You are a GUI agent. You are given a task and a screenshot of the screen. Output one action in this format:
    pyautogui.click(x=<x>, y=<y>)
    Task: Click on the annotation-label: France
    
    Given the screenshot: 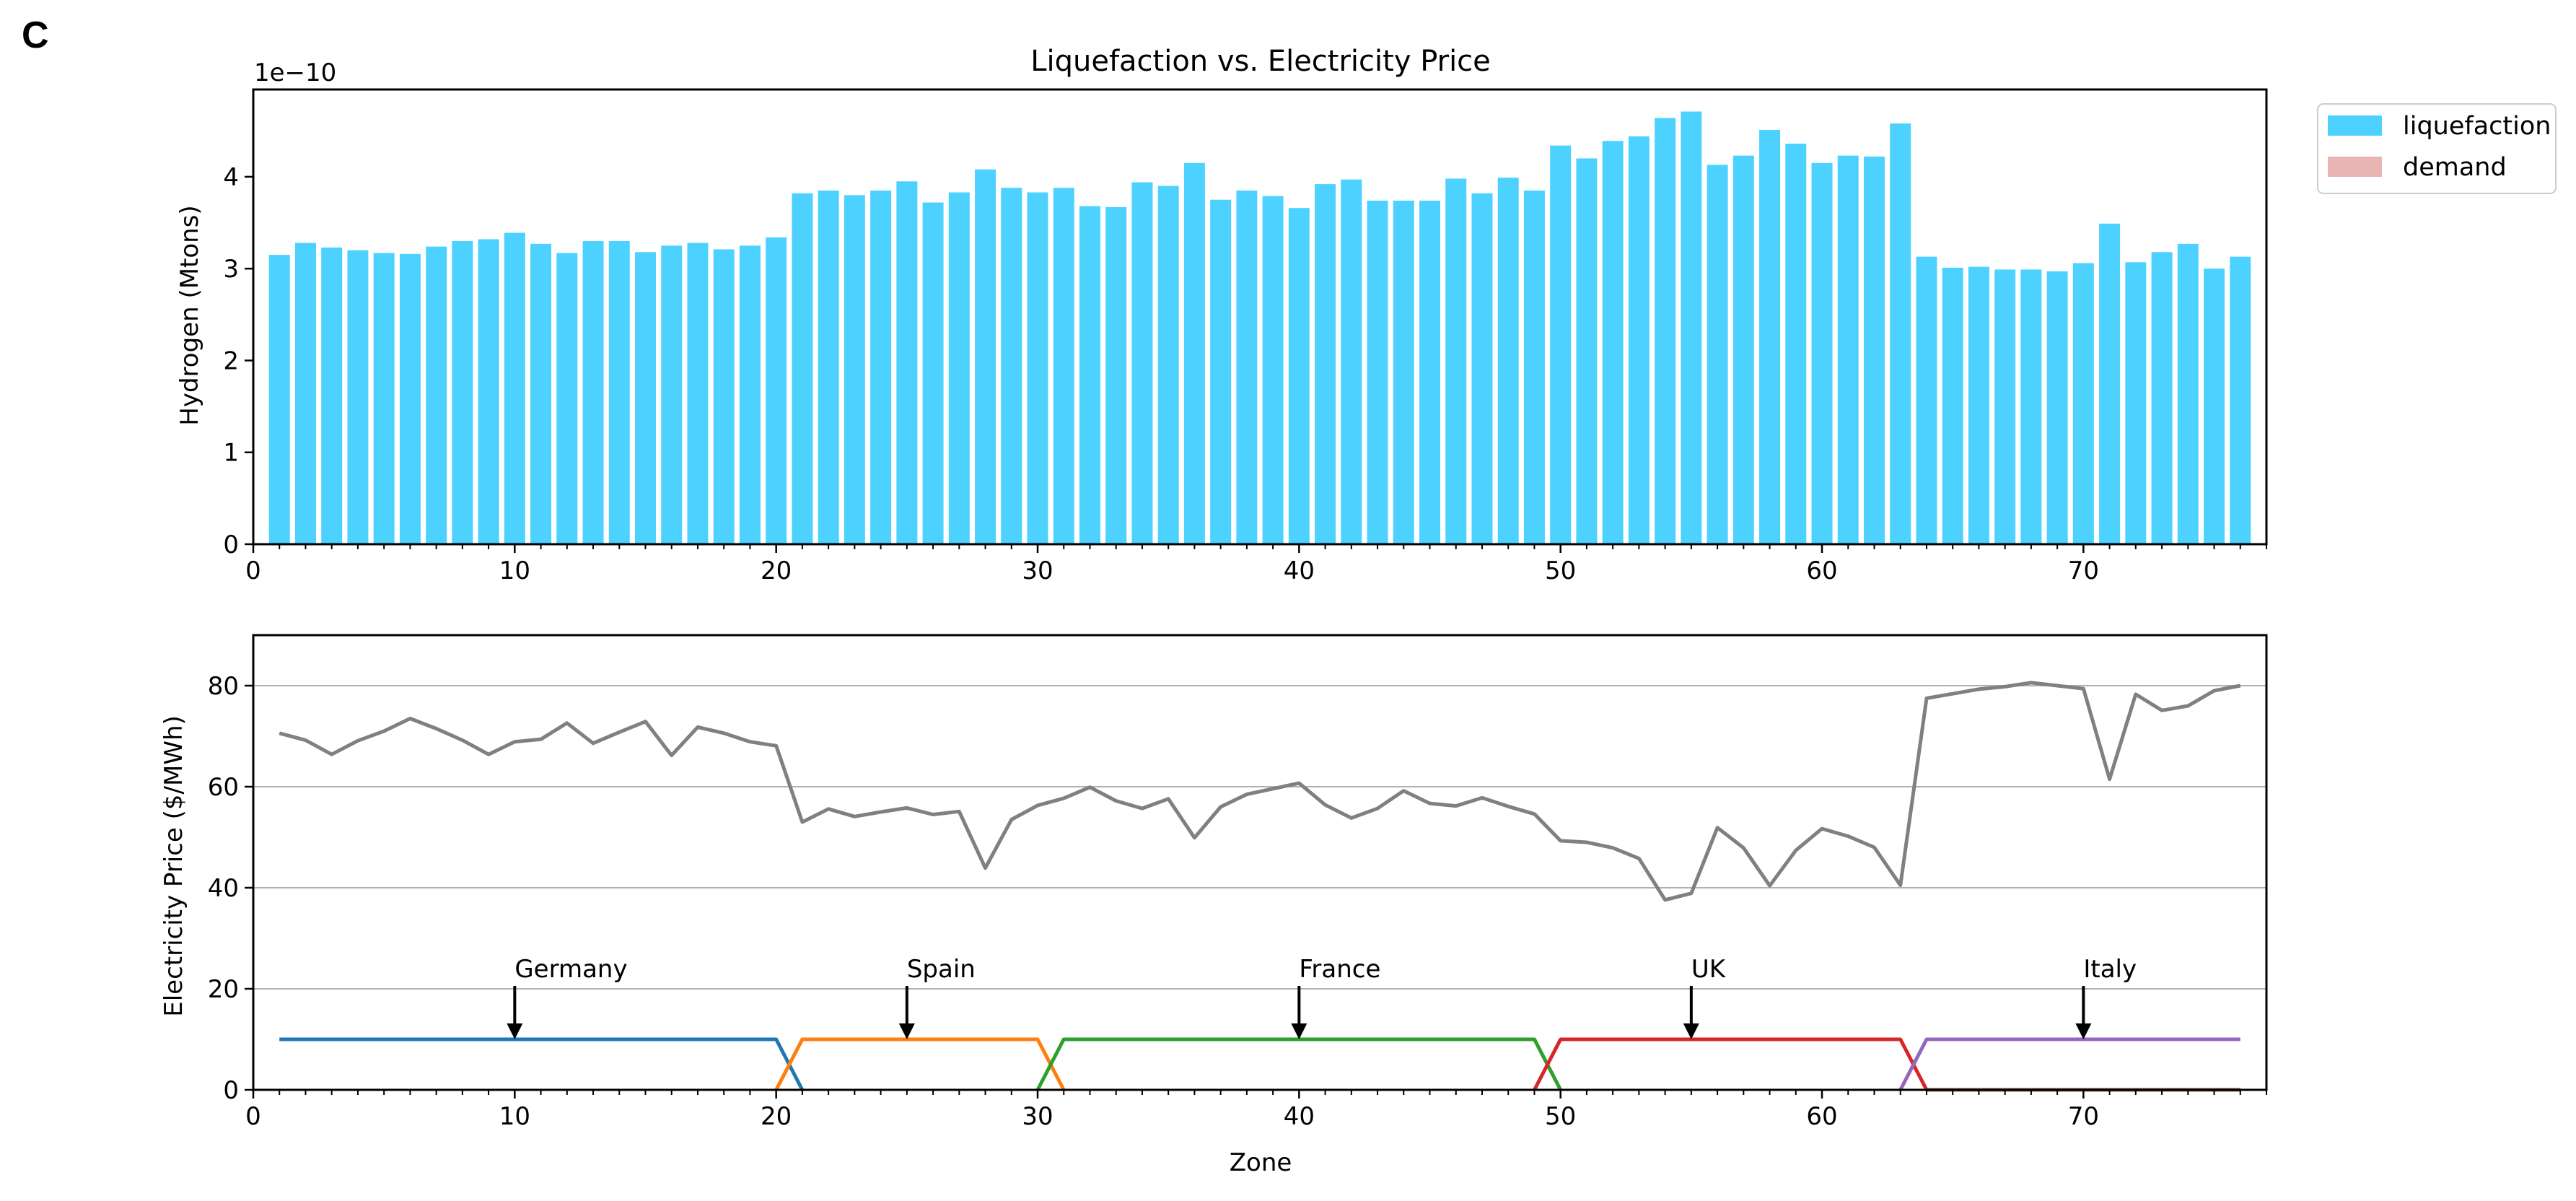 What is the action you would take?
    pyautogui.click(x=1339, y=969)
    